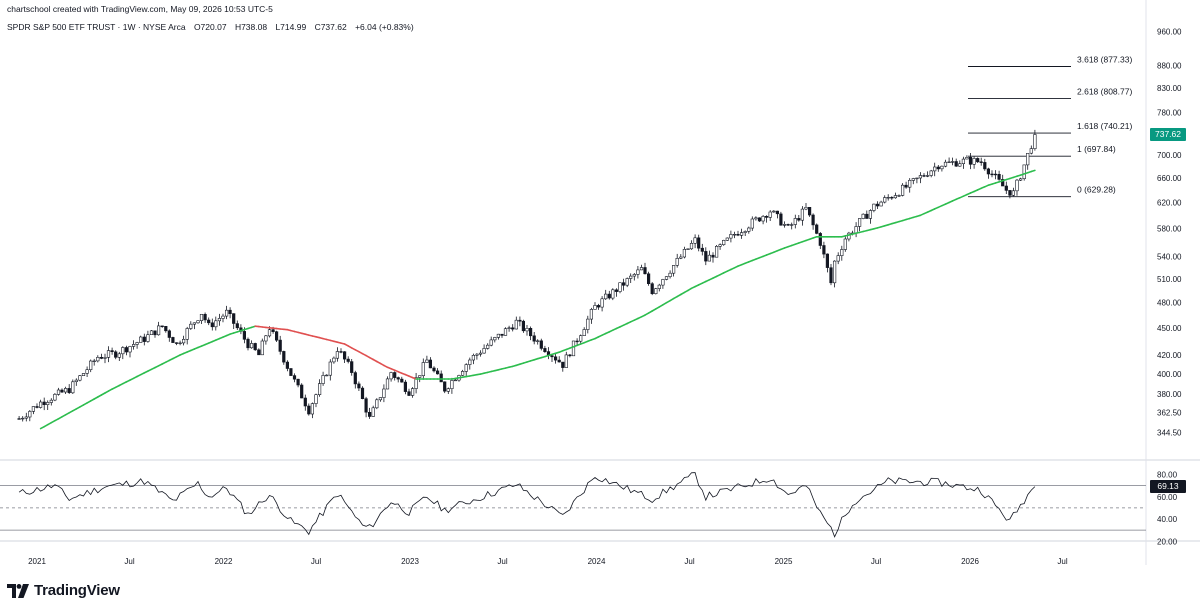 This screenshot has width=1200, height=610. Describe the element at coordinates (1169, 257) in the screenshot. I see `price-axis-label: 540.00` at that location.